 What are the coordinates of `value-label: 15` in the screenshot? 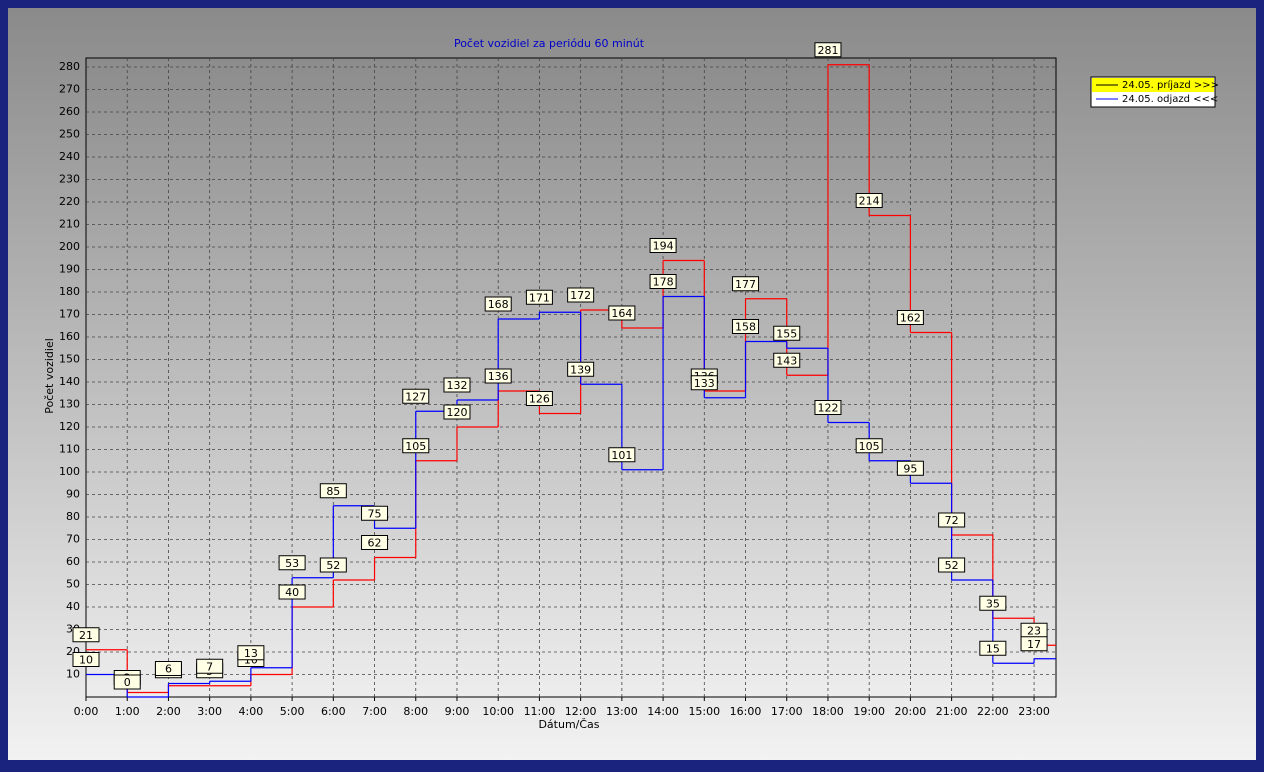 It's located at (993, 648).